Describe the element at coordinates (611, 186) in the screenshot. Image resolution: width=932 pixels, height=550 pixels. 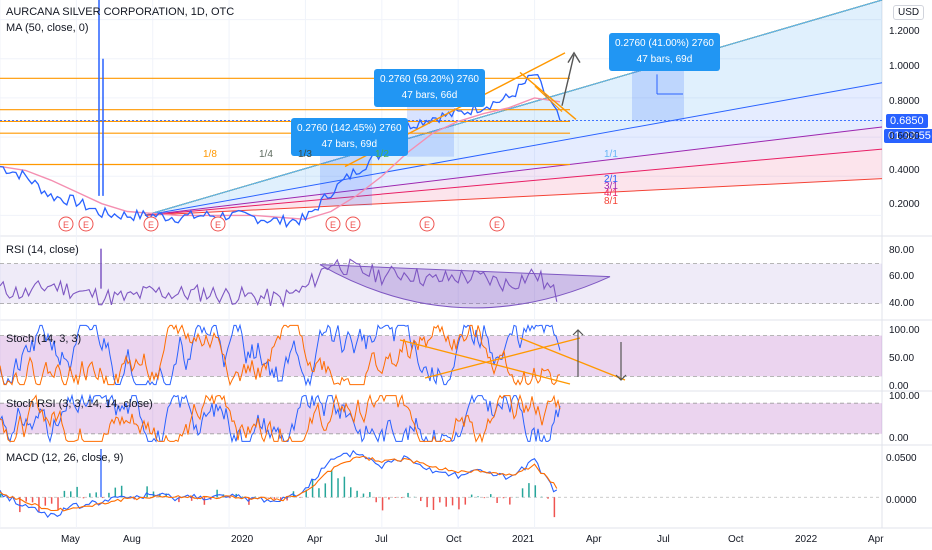
I see `fan-label: 3/1` at that location.